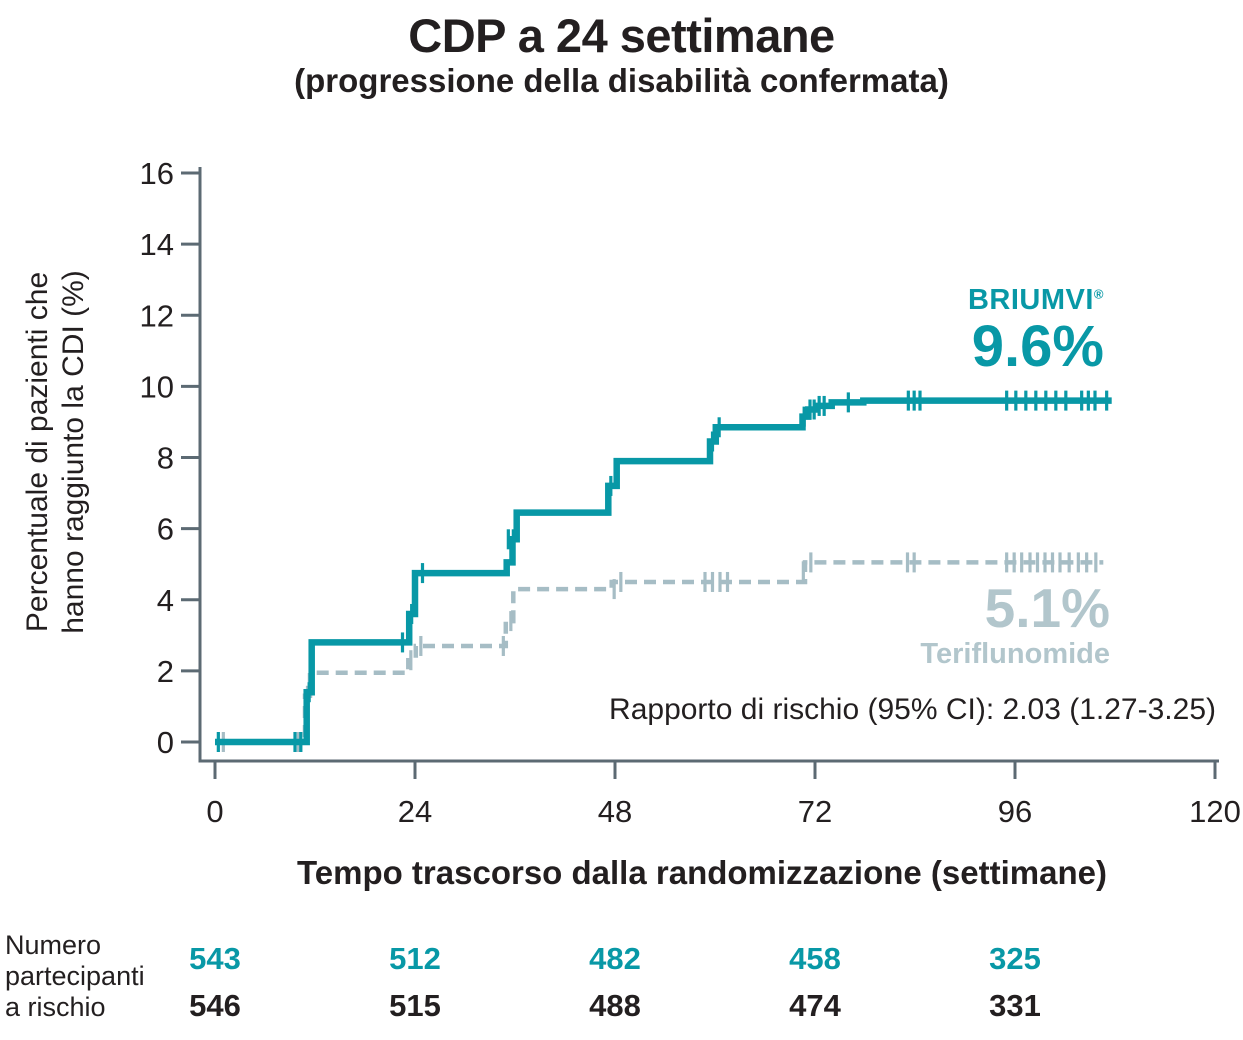 Image resolution: width=1243 pixels, height=1040 pixels. What do you see at coordinates (214, 811) in the screenshot?
I see `x-tick-label: 0` at bounding box center [214, 811].